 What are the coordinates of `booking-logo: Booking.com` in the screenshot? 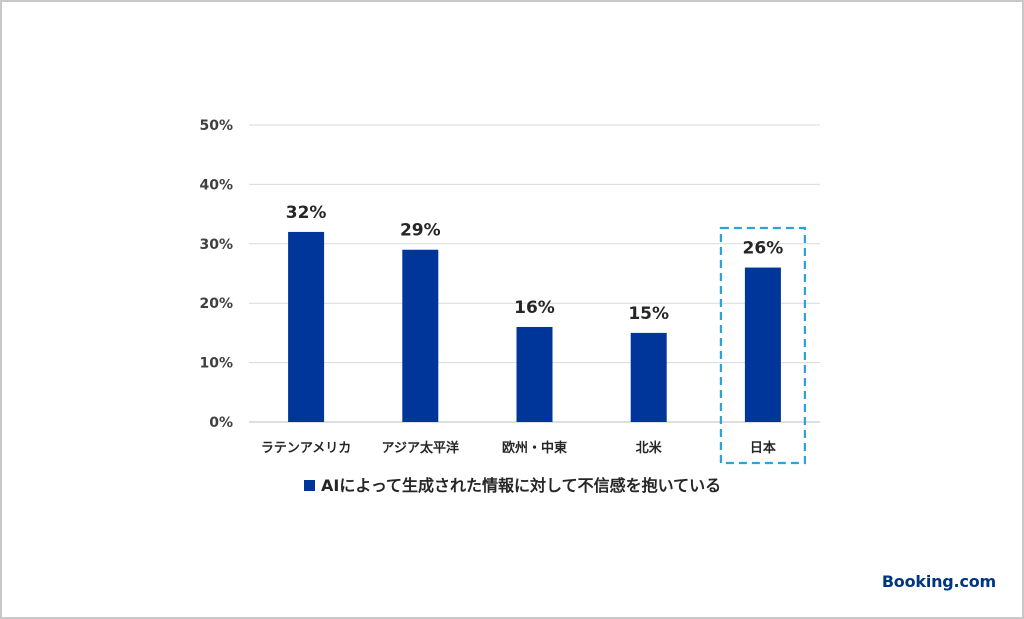 It's located at (938, 581).